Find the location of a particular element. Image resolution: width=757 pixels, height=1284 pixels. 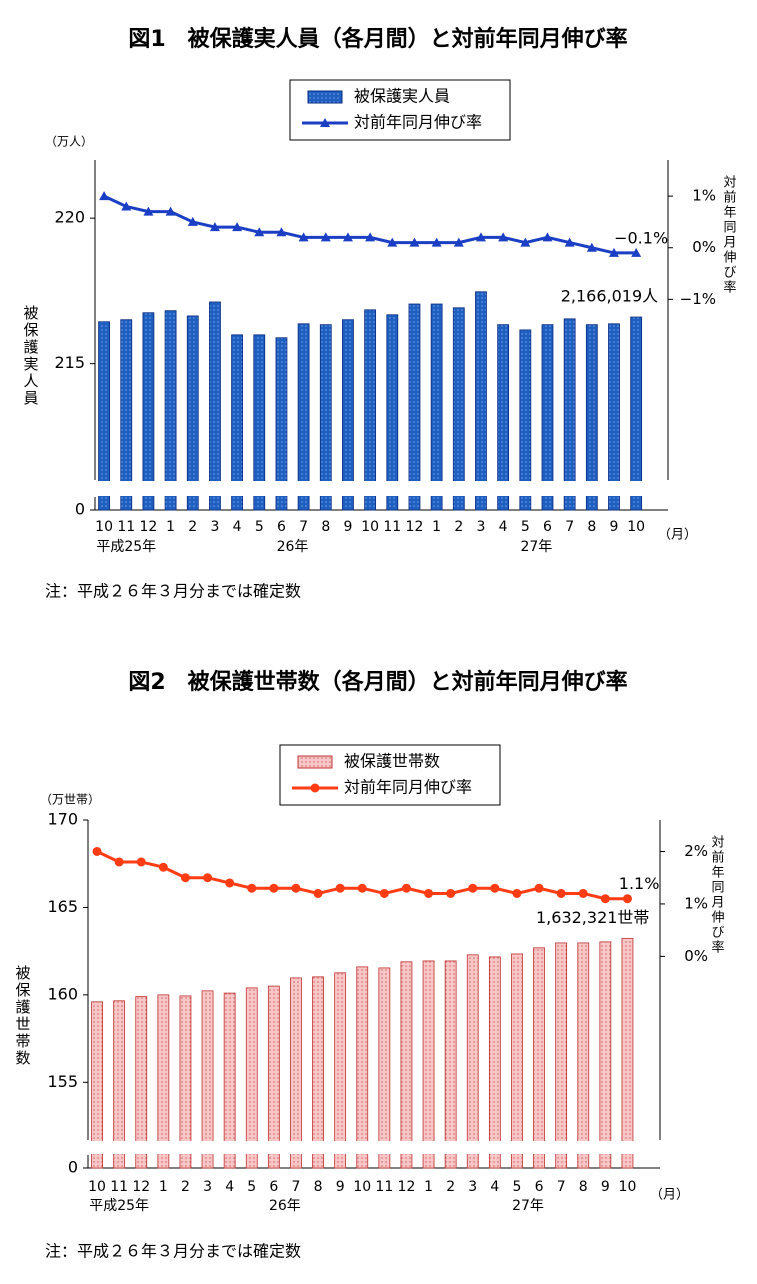

data-label: −0.1% is located at coordinates (641, 237).